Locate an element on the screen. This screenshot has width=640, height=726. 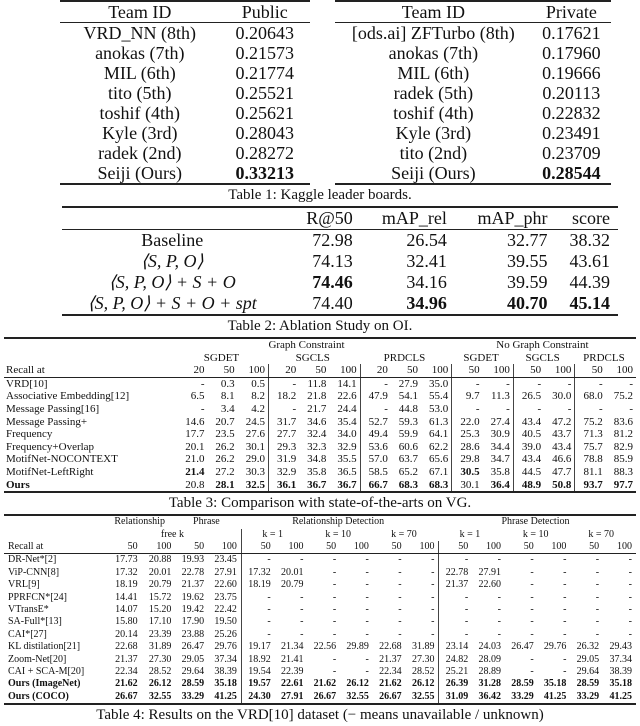
table-cell: 34.7 is located at coordinates (498, 459).